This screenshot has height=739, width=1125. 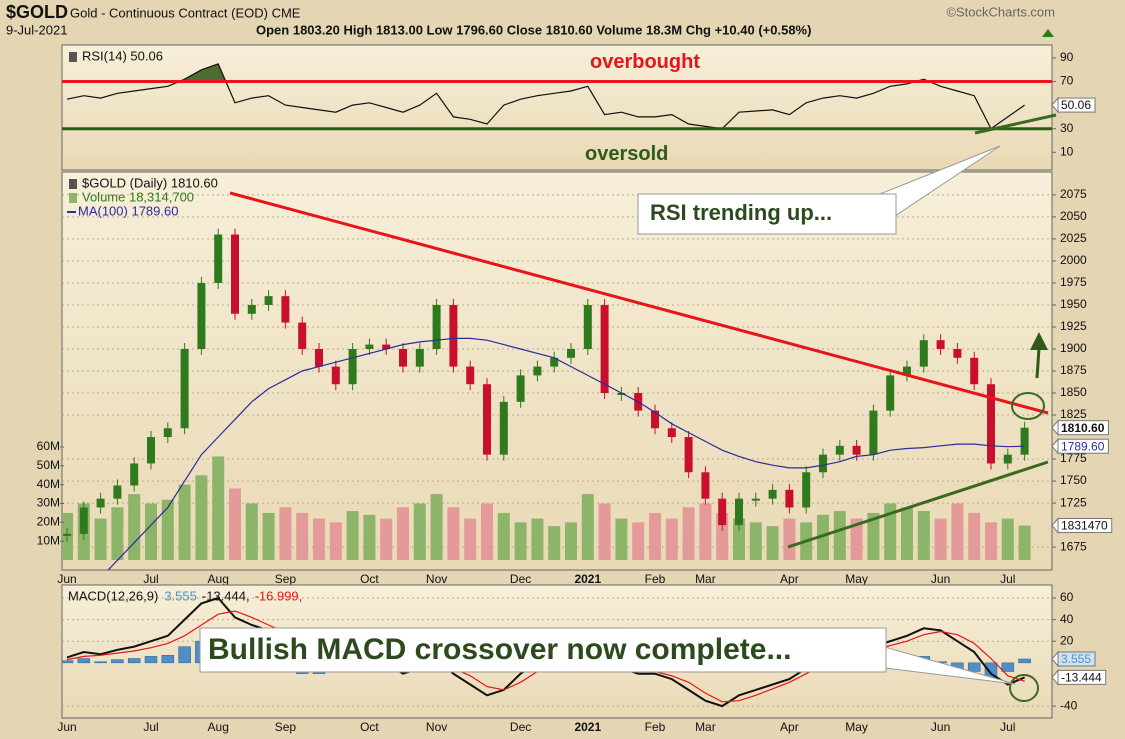 I want to click on y-tick-label: 1750, so click(x=1073, y=480).